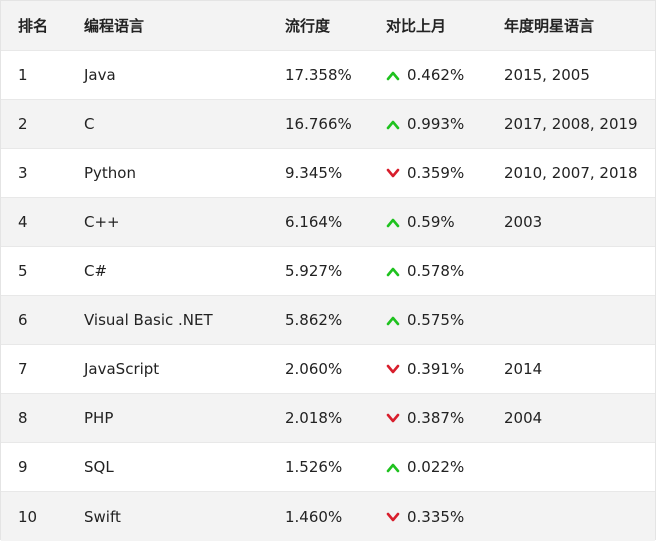 This screenshot has height=541, width=658. I want to click on table-header-row: 排名 编程语言 流行度 对比上月 年度明星语言, so click(328, 26).